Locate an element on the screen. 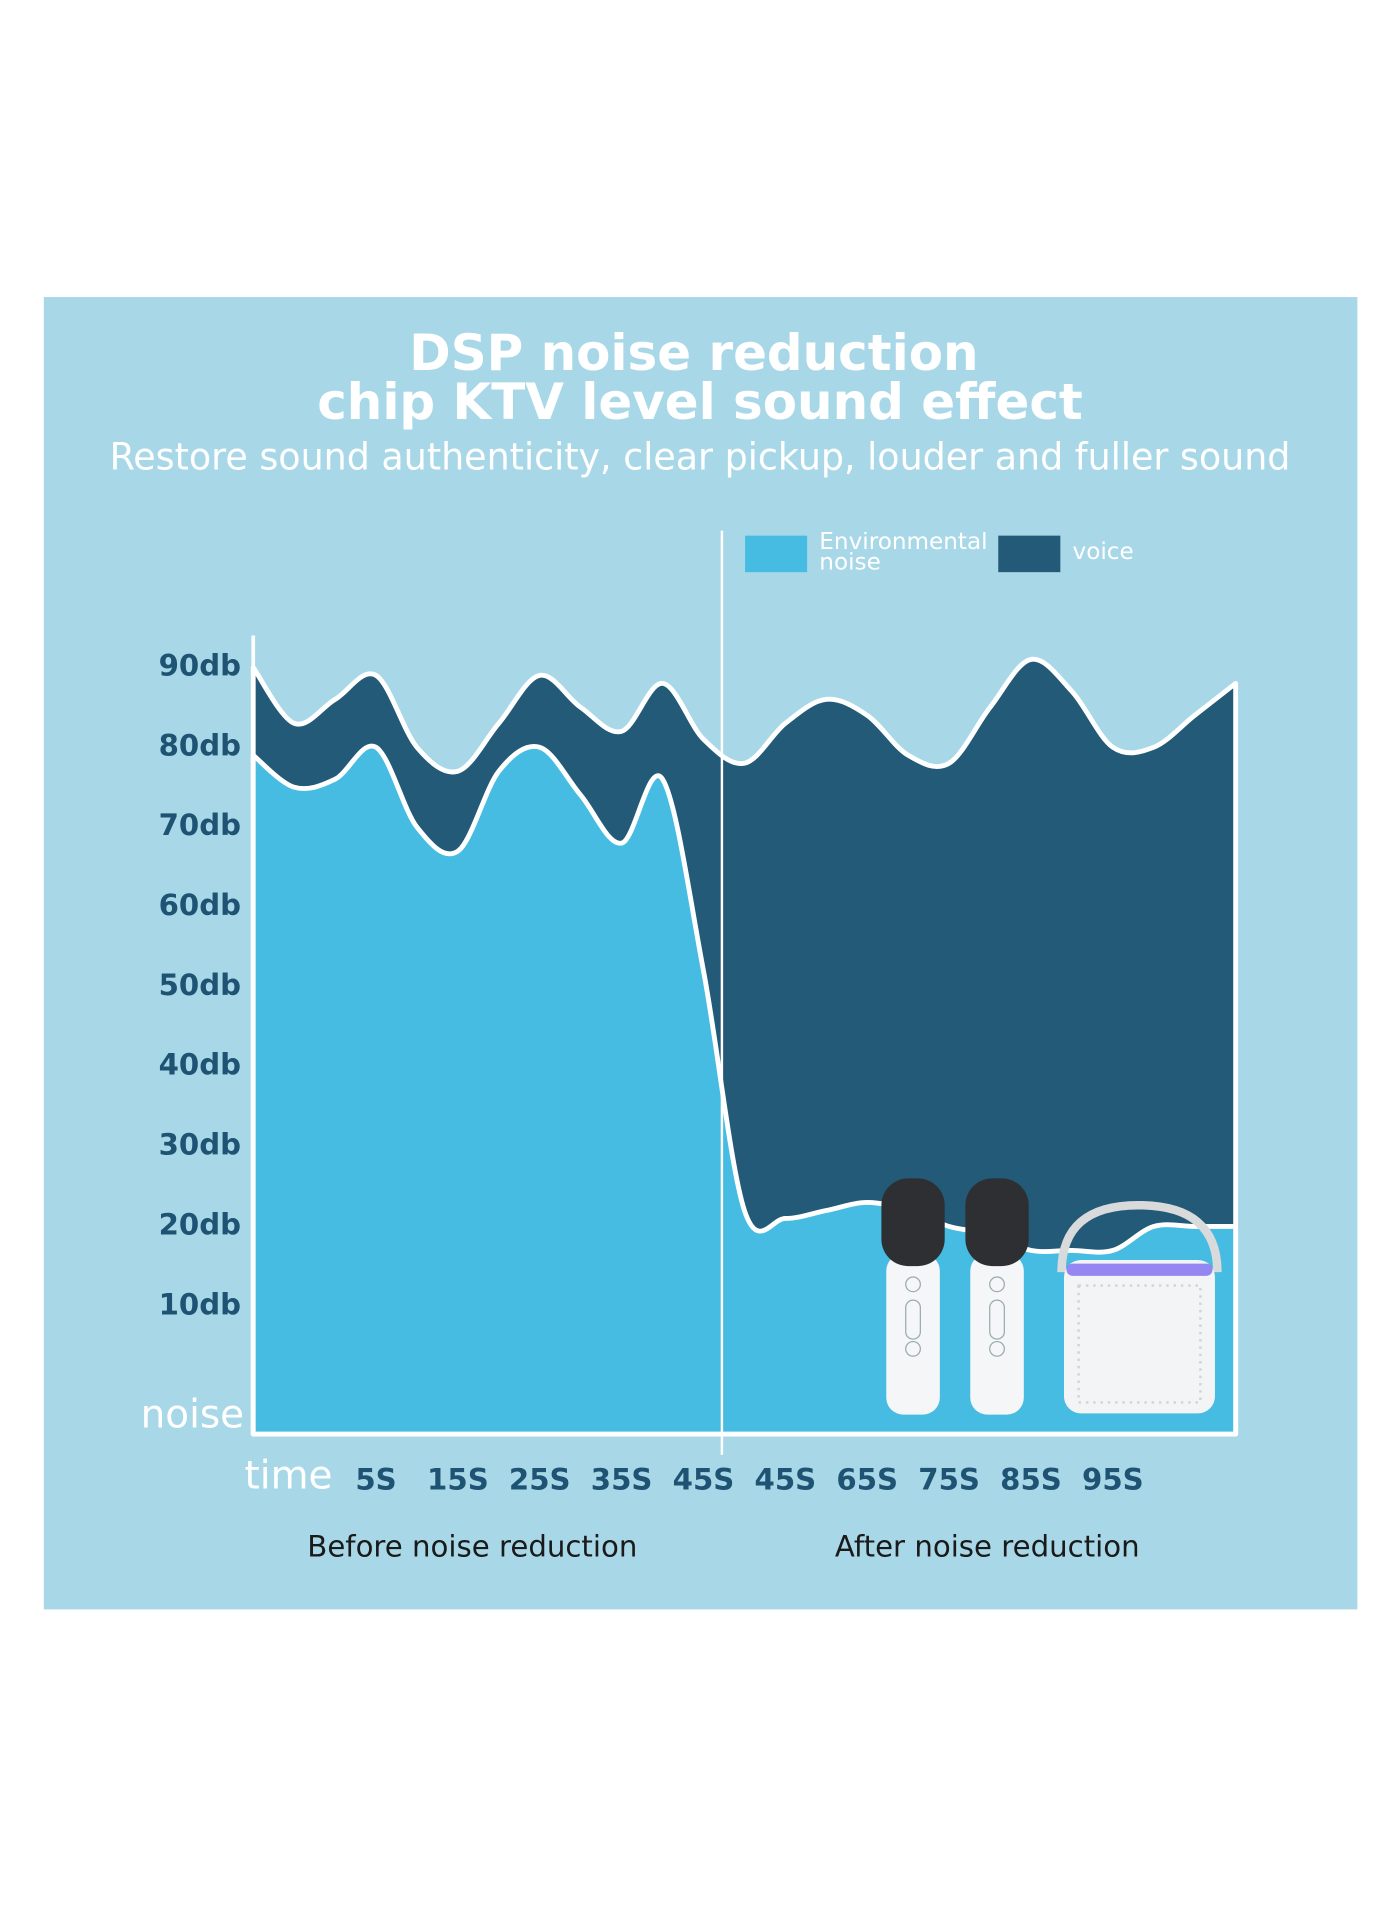 This screenshot has height=1908, width=1400. x-tick-label: 35S is located at coordinates (622, 1480).